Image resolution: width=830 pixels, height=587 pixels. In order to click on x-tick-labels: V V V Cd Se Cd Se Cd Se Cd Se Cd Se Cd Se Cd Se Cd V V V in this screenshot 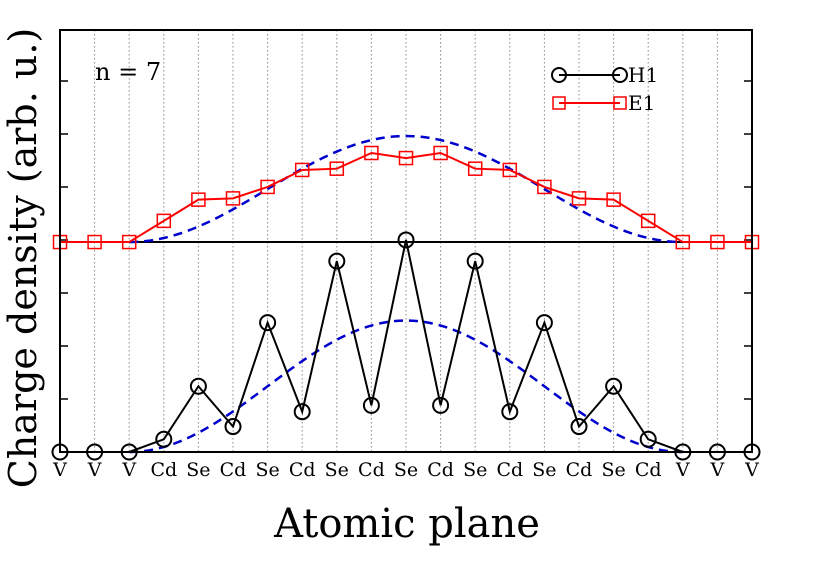, I will do `click(405, 470)`.